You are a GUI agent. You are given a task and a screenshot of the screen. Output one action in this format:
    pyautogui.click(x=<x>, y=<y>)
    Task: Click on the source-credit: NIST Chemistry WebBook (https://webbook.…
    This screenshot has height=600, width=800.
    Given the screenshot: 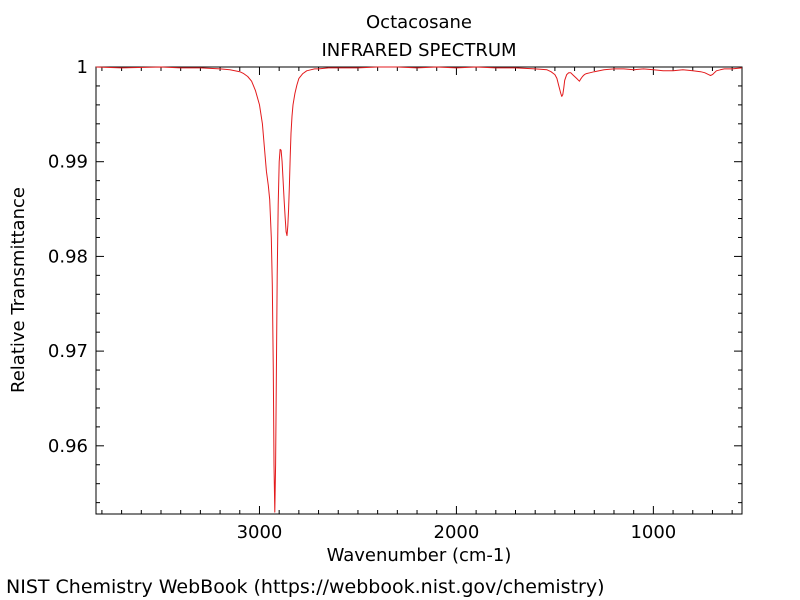 What is the action you would take?
    pyautogui.click(x=305, y=587)
    